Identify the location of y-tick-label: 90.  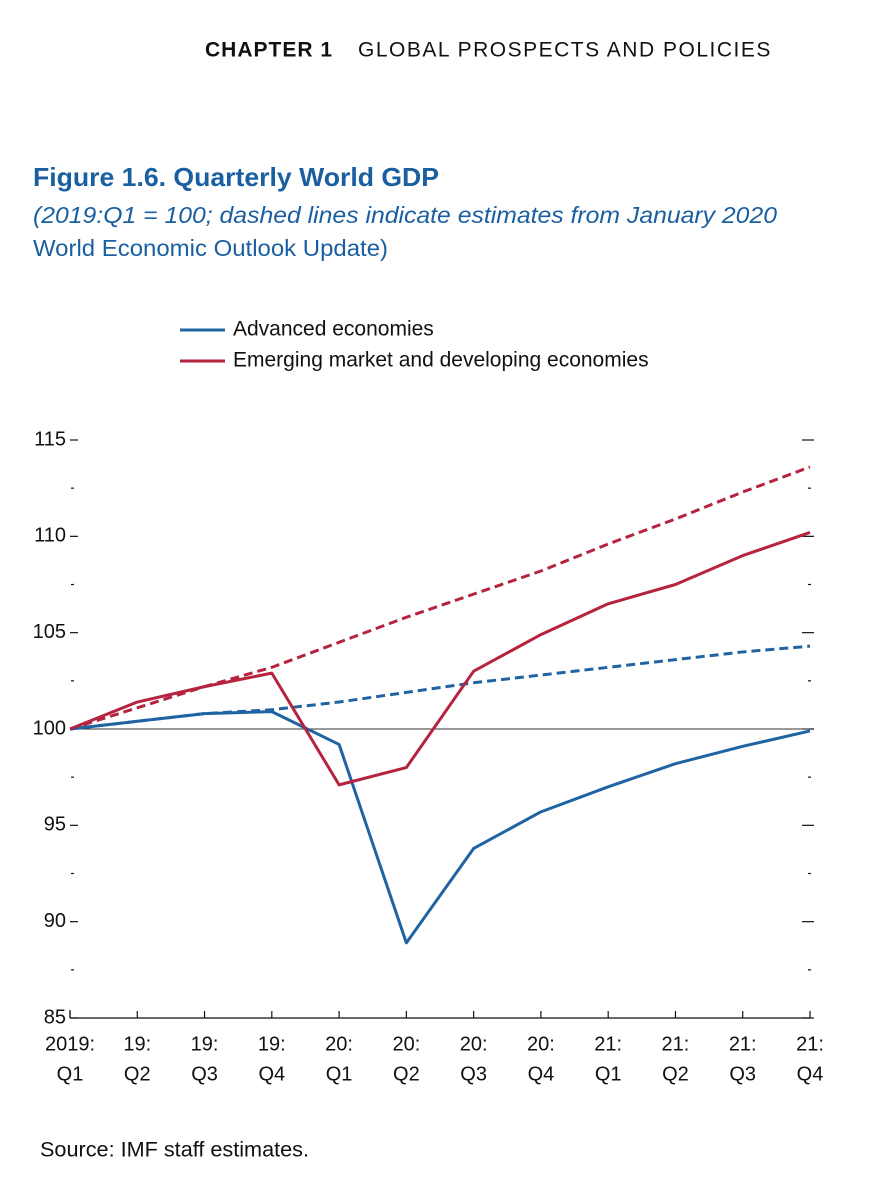
(55, 921).